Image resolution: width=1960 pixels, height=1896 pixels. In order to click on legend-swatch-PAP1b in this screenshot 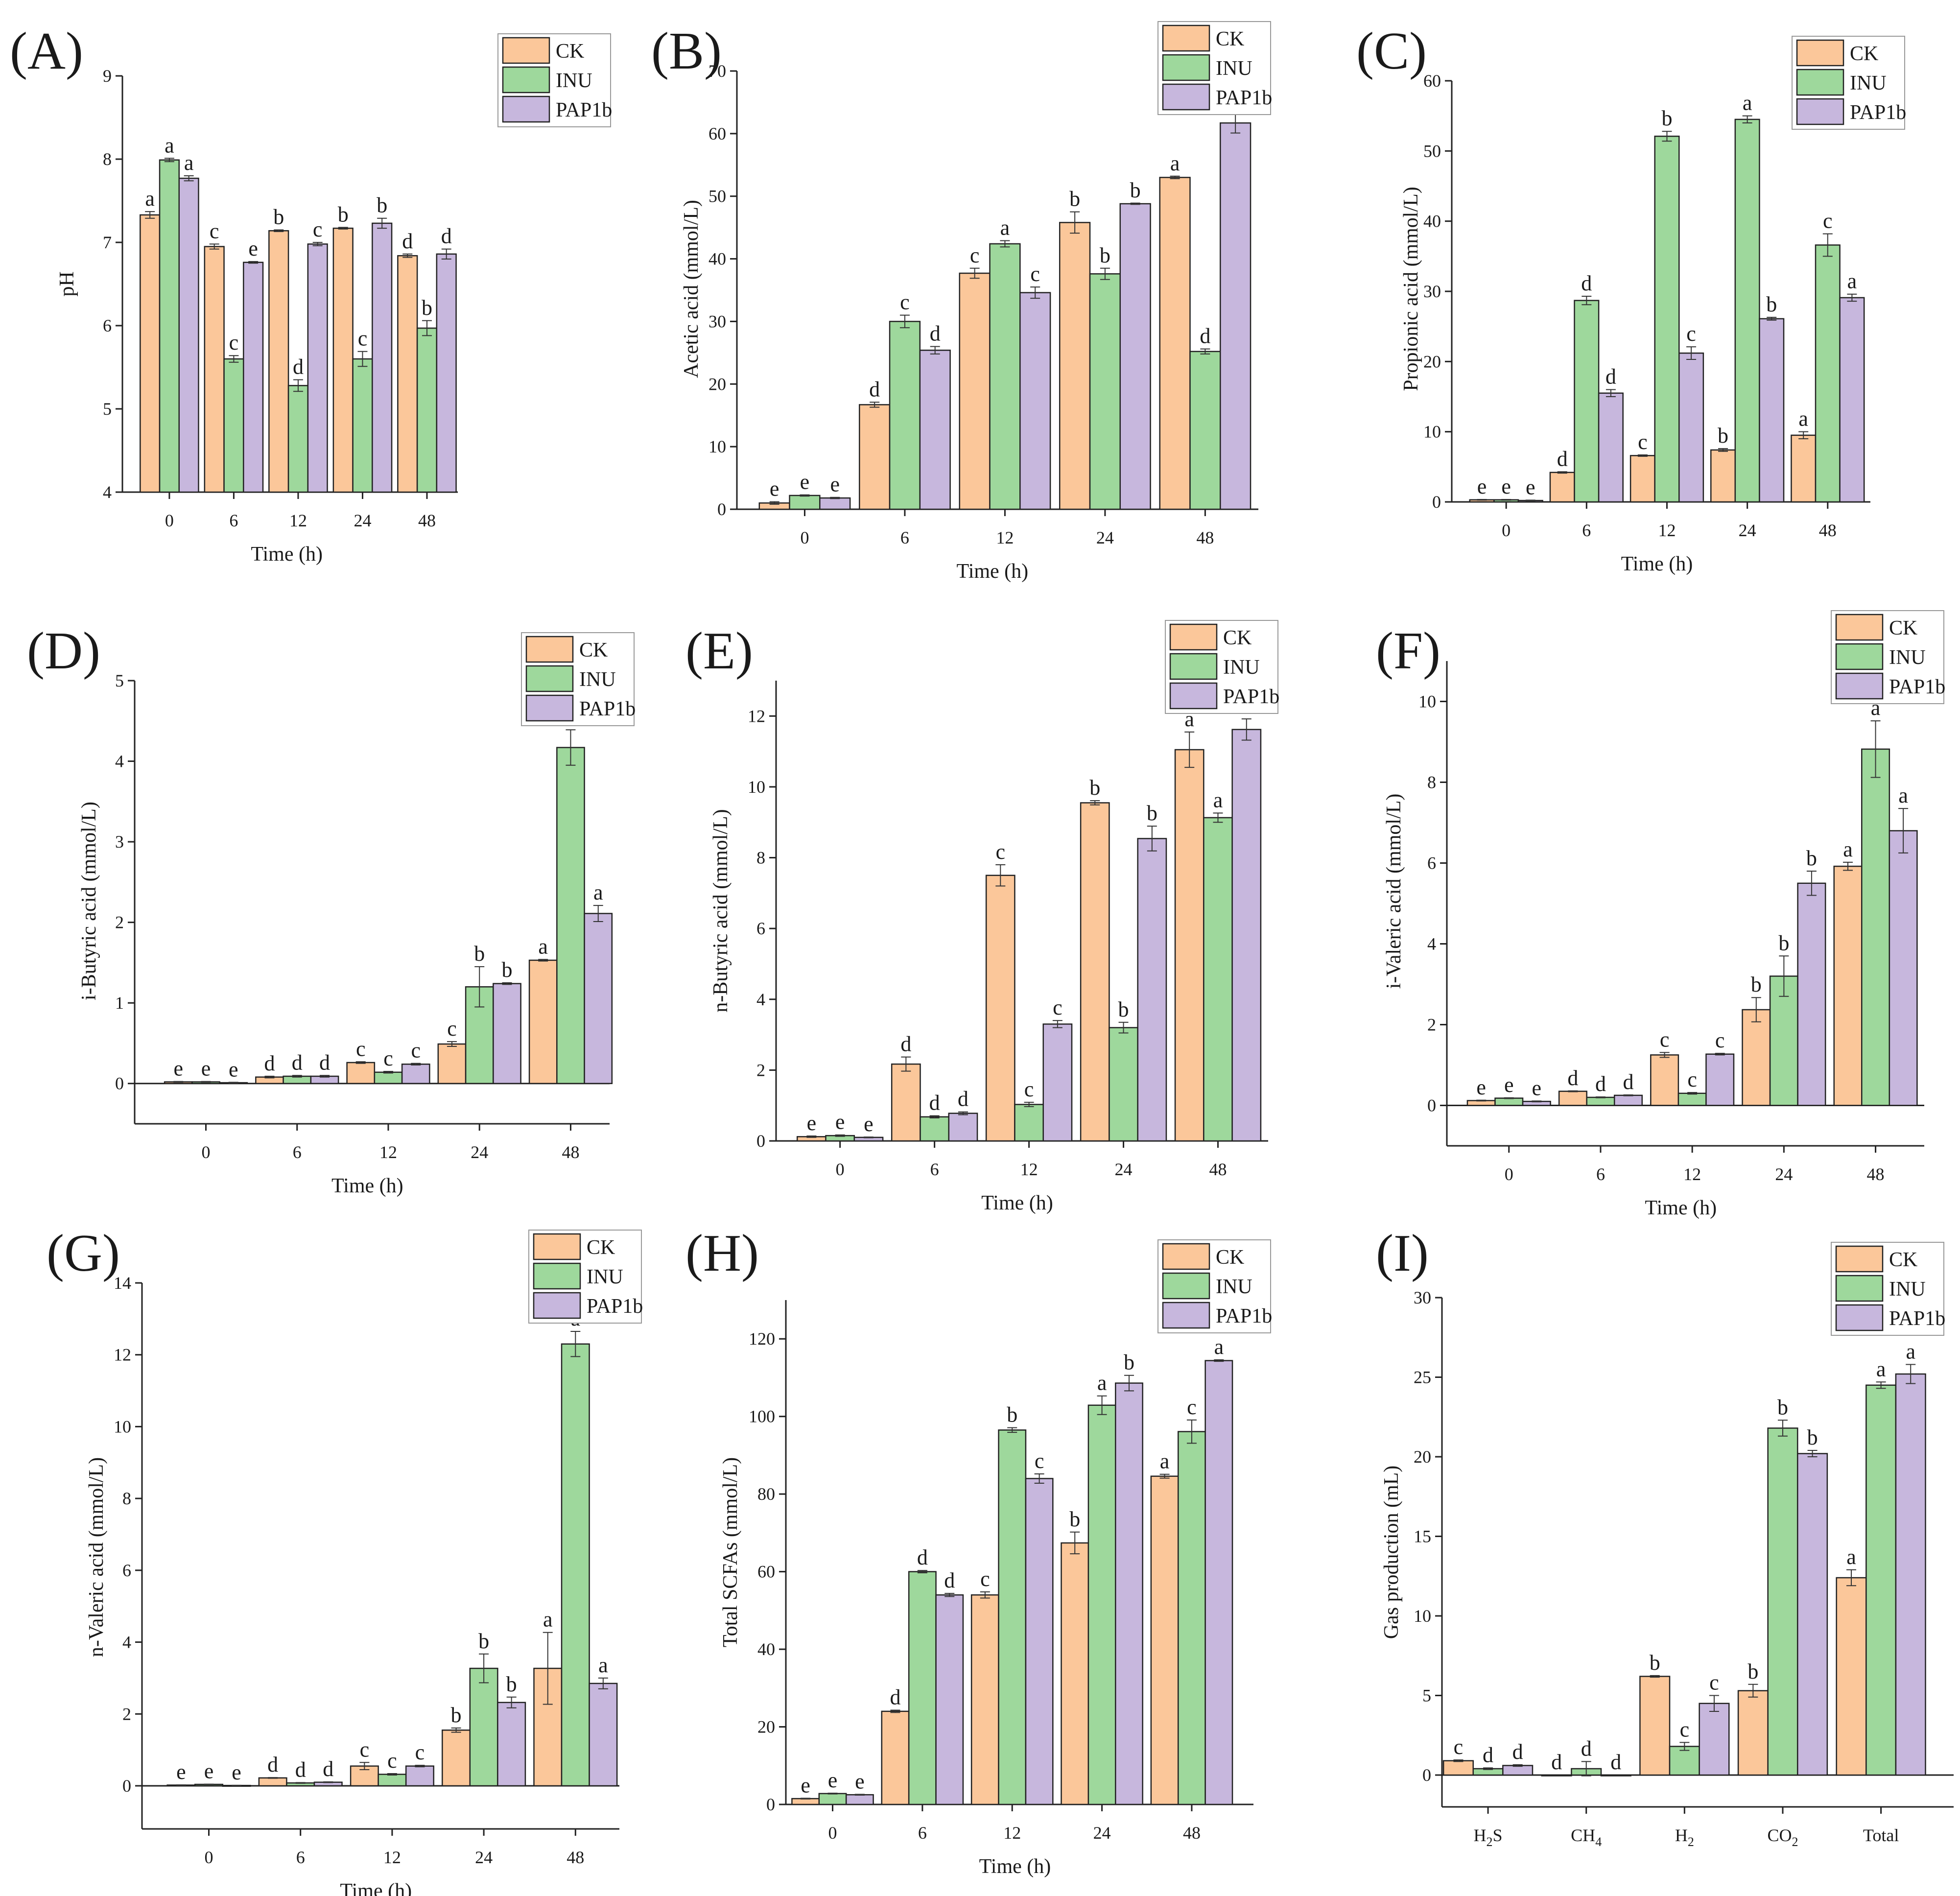, I will do `click(1193, 696)`.